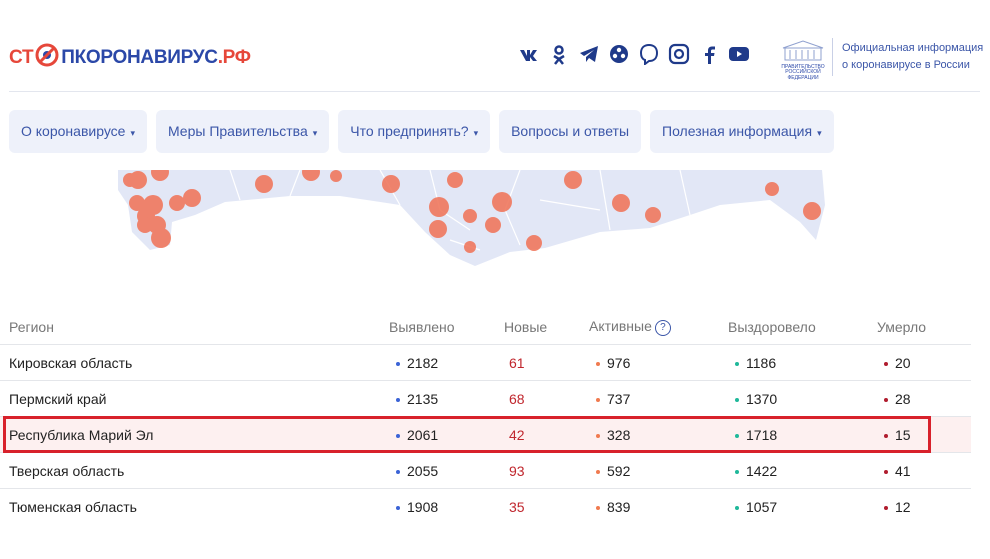 Image resolution: width=990 pixels, height=559 pixels. What do you see at coordinates (139, 57) in the screenshot?
I see `logo-text: ПКОРОНАВИРУС` at bounding box center [139, 57].